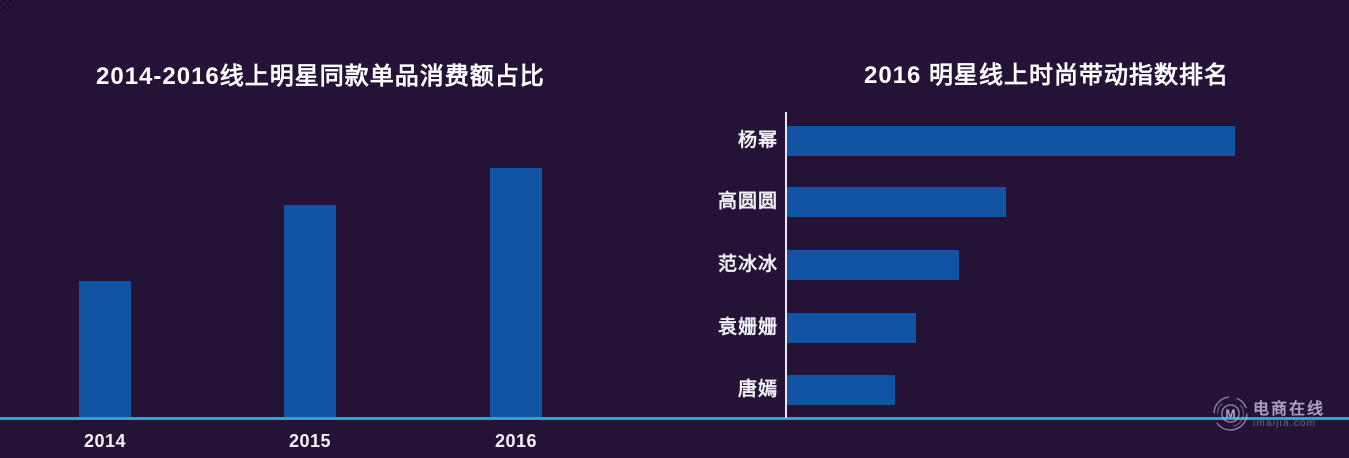  Describe the element at coordinates (1285, 423) in the screenshot. I see `watermark-domain: imaijia.com` at that location.